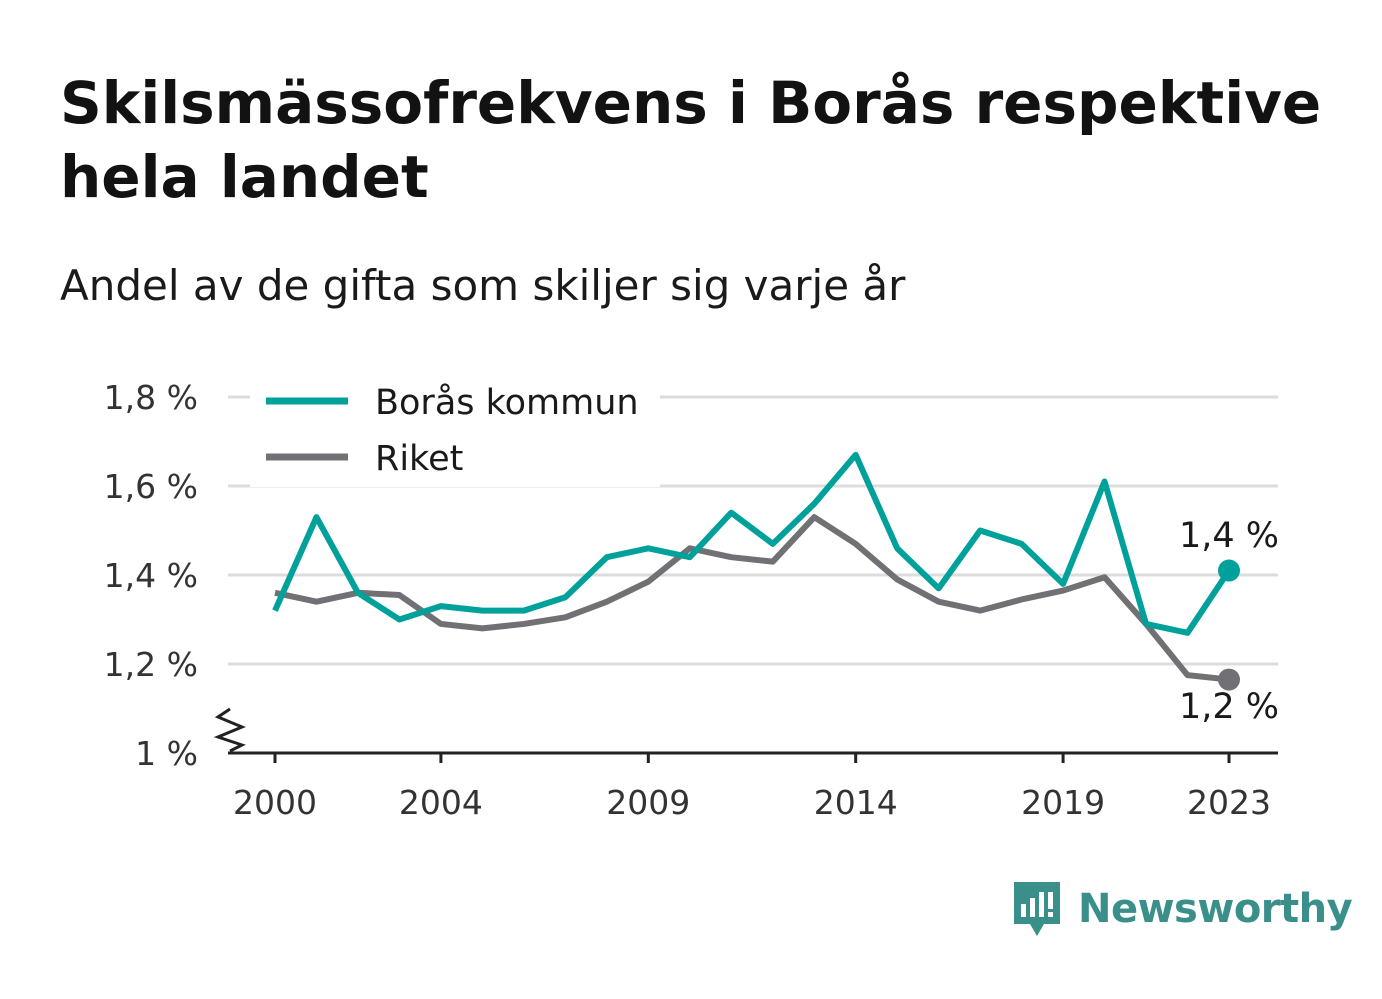 The image size is (1382, 999). I want to click on brand-name: Newsworthy, so click(1215, 909).